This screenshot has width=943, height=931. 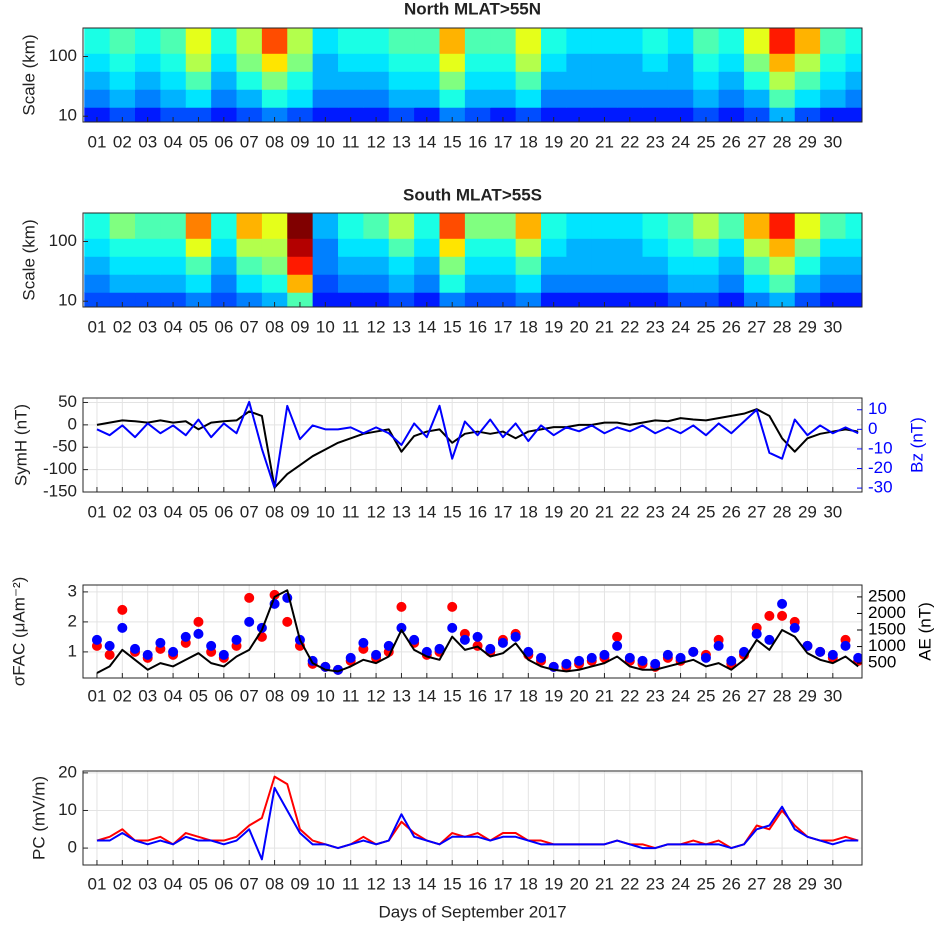 I want to click on y-tick-label: 3, so click(x=72, y=590).